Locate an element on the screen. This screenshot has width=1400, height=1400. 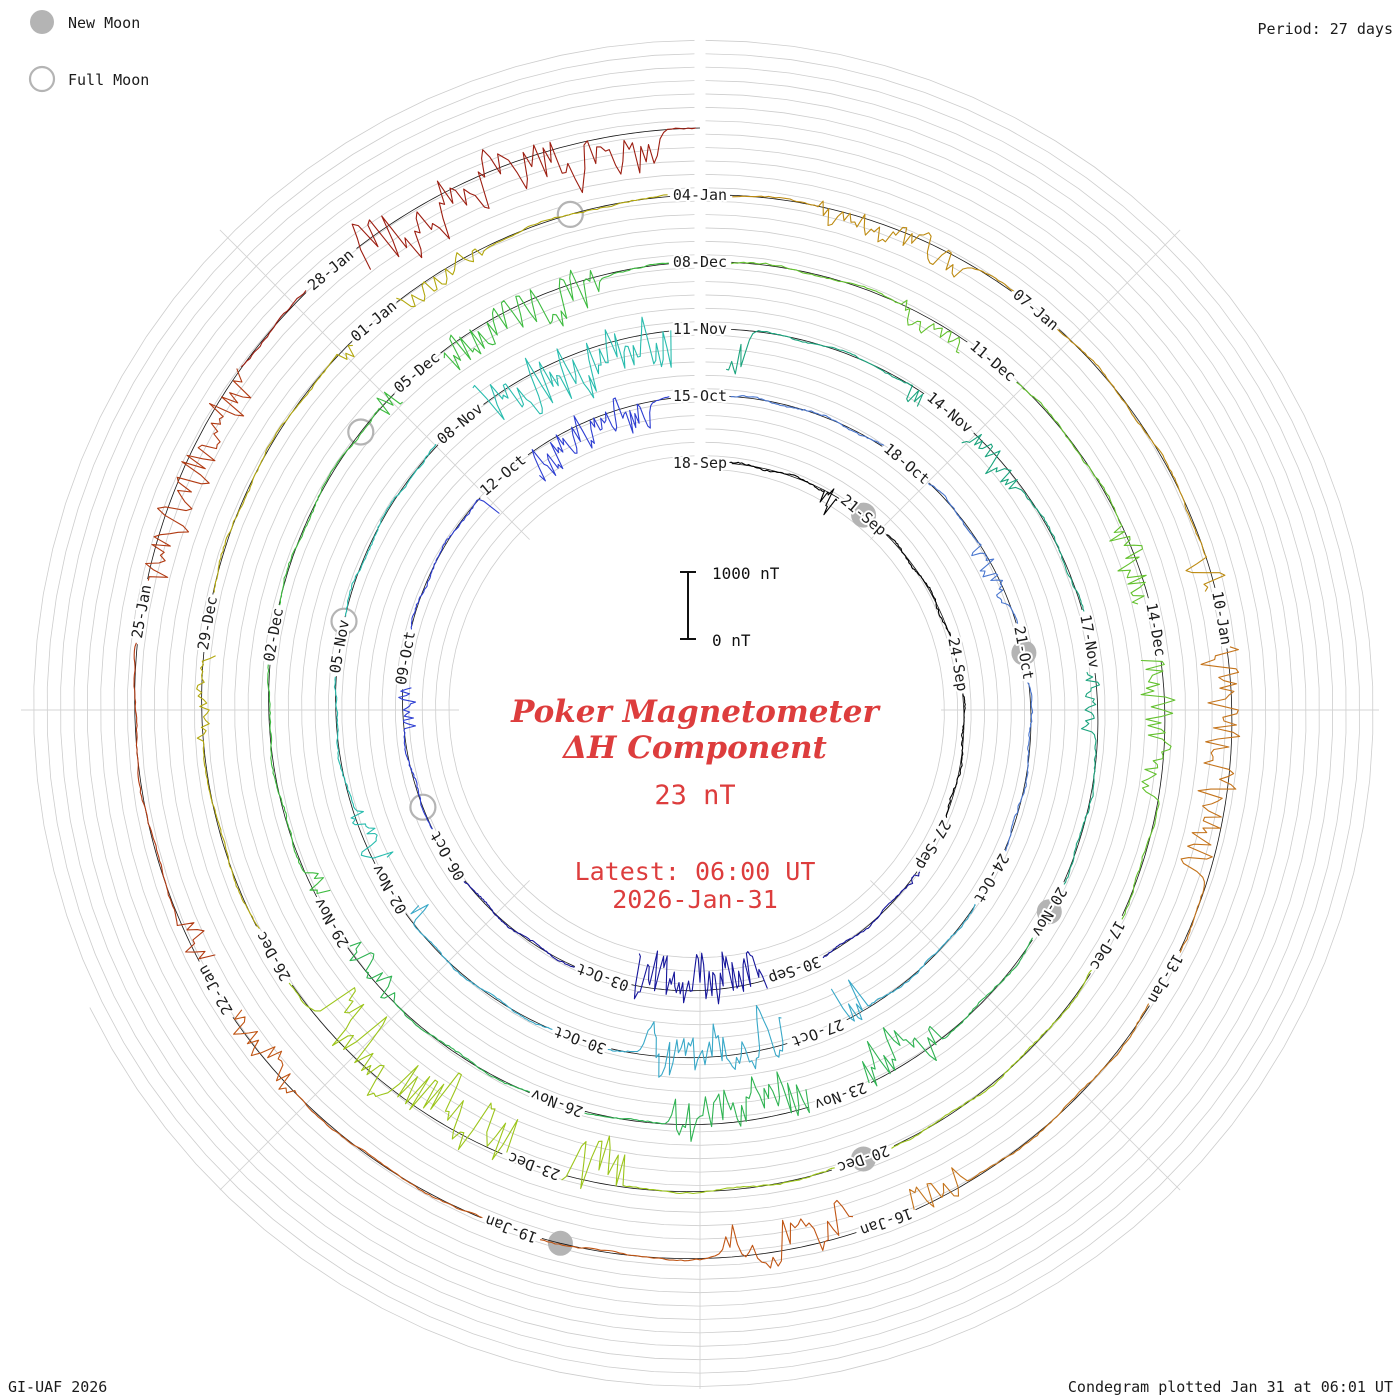
date-label-24-Oct: 24-Oct is located at coordinates (991, 878).